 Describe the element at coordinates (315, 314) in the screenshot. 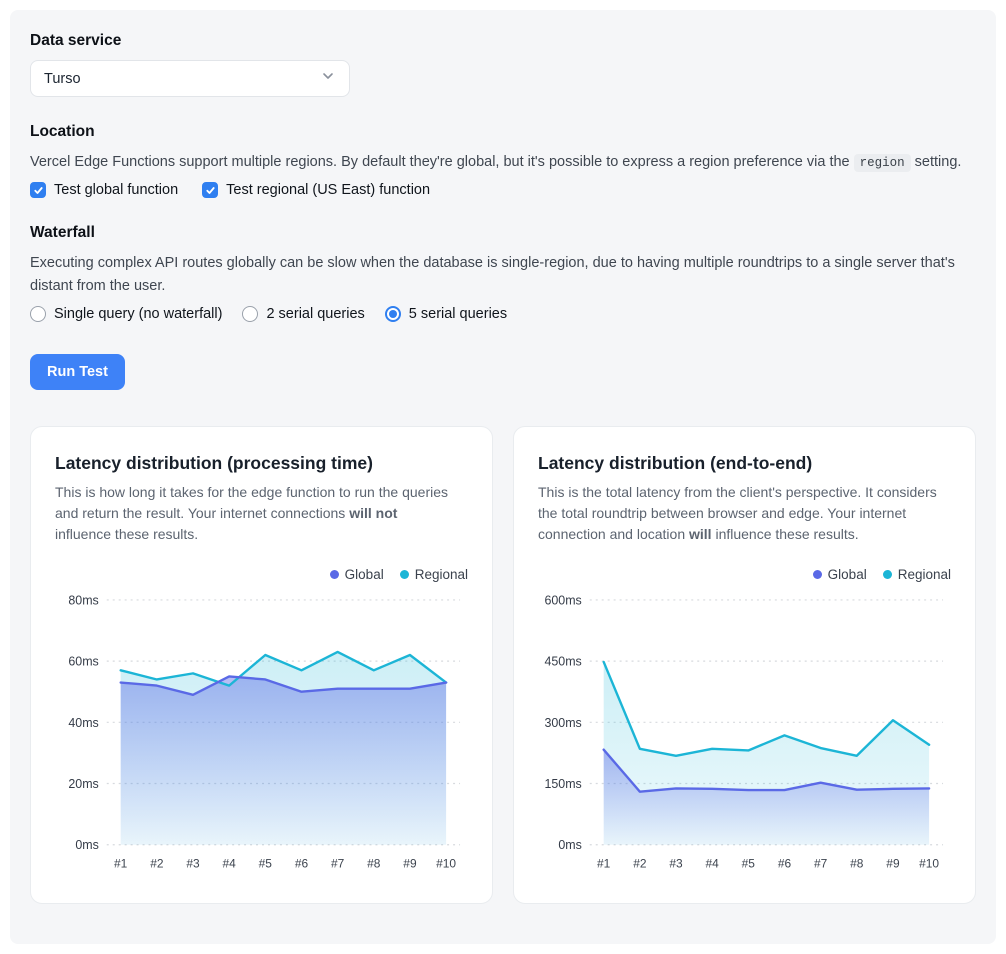

I see `radio-label: 2 serial queries` at that location.